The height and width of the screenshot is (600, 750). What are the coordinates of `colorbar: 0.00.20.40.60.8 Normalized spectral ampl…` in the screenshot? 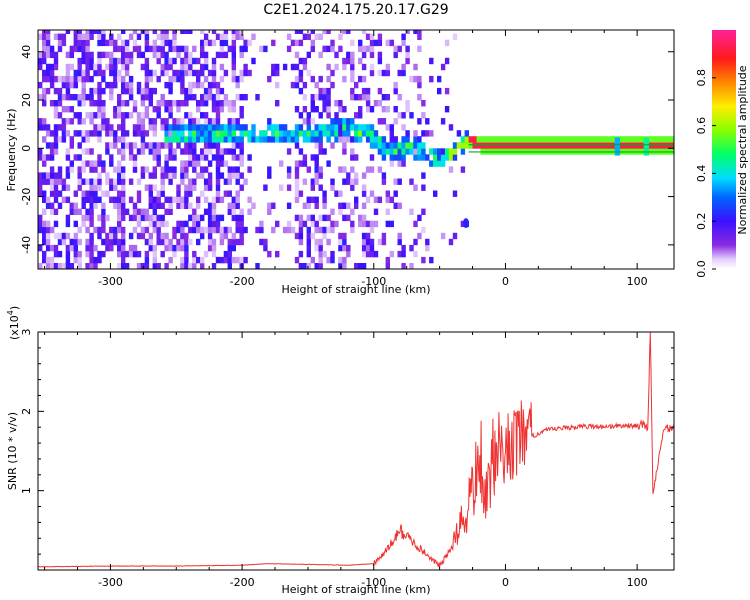 It's located at (722, 154).